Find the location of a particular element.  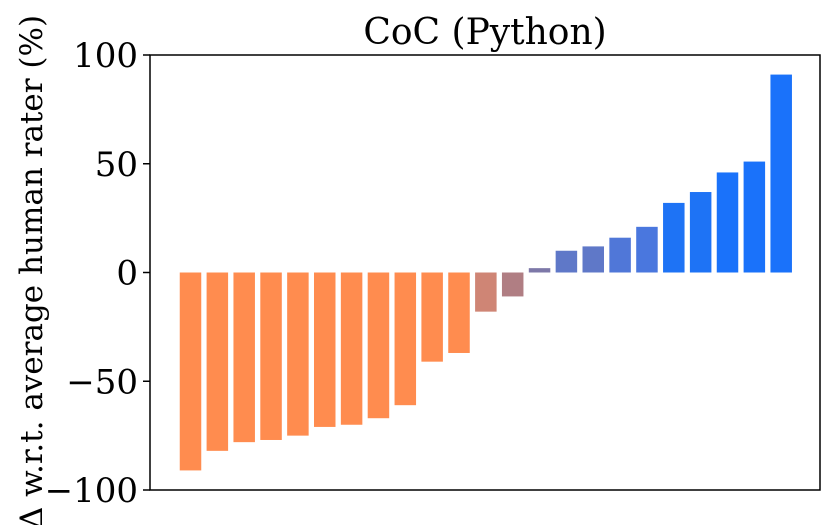

y-axis-label: Δ w.r.t. average human rater (%) is located at coordinates (32, 270).